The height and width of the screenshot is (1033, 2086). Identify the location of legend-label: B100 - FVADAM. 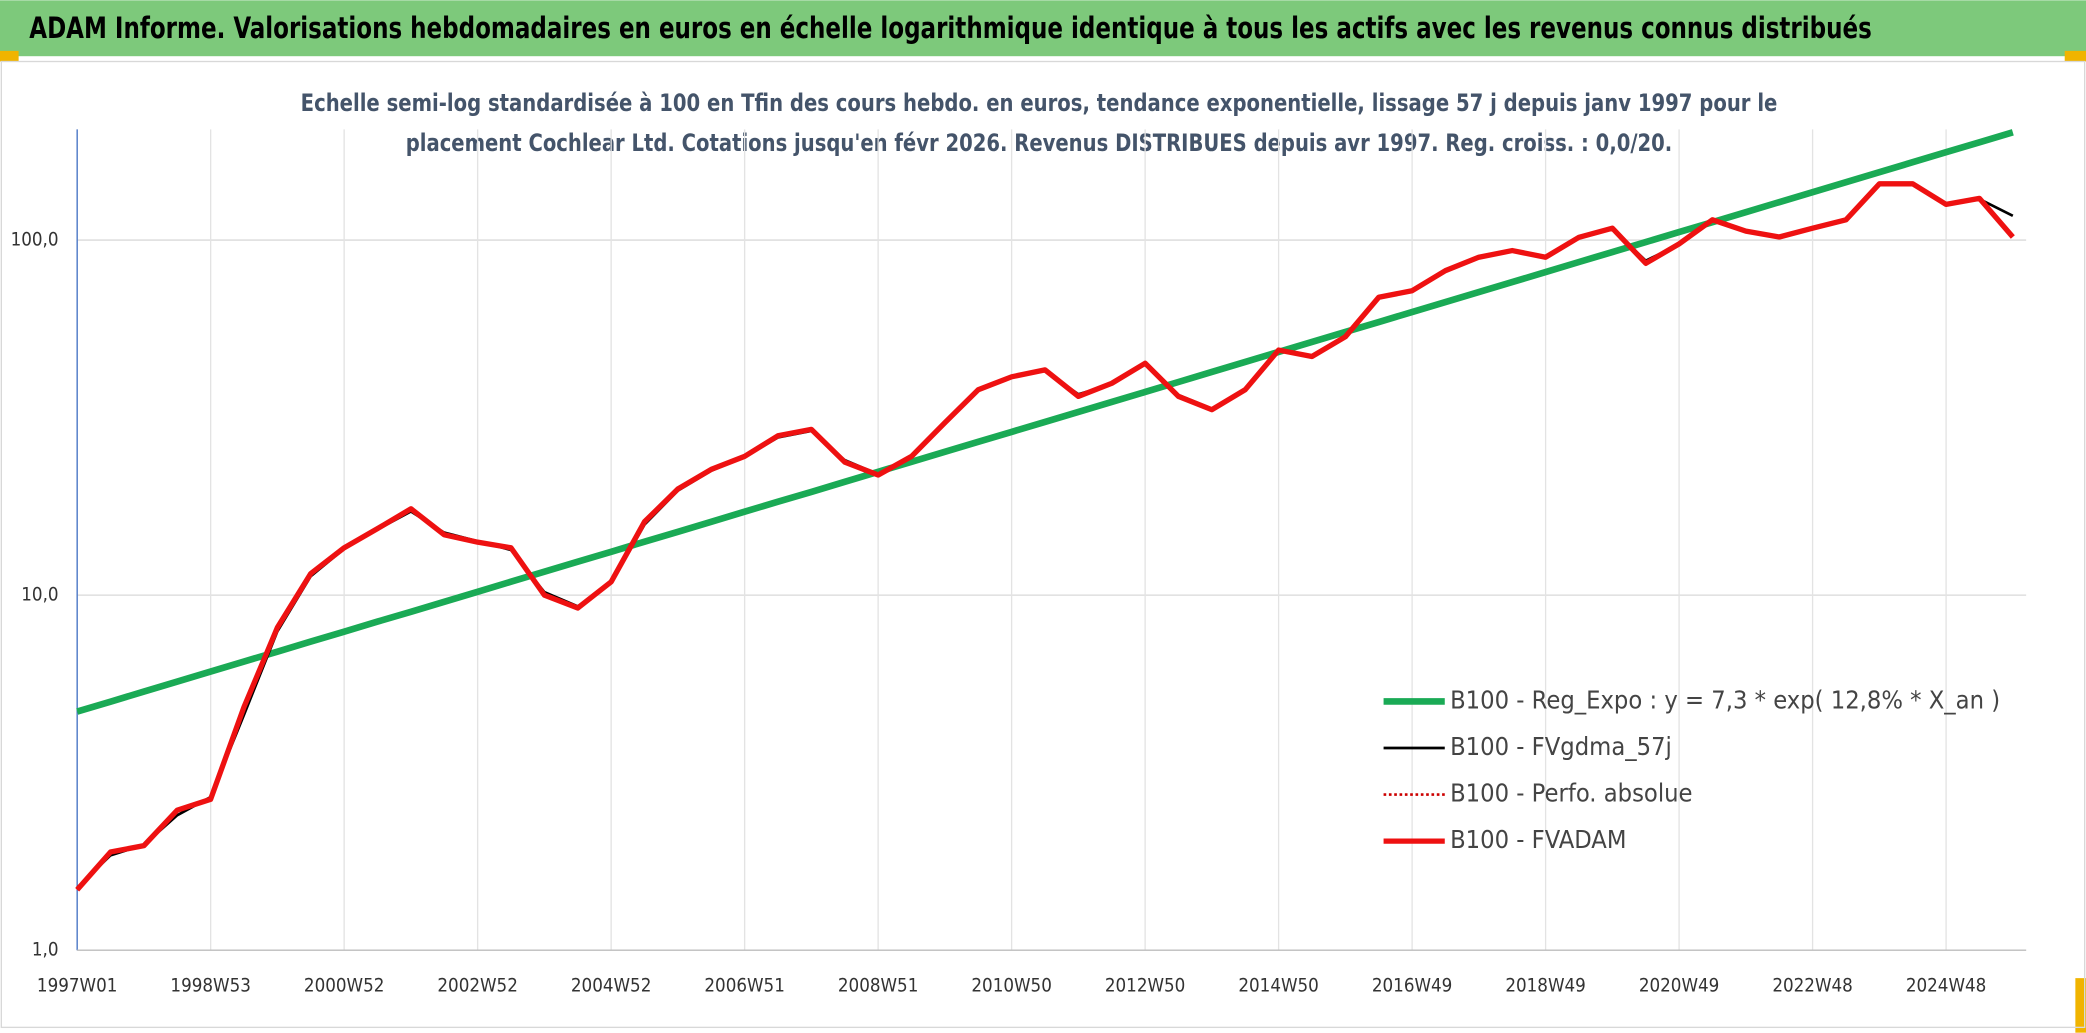
(1538, 839).